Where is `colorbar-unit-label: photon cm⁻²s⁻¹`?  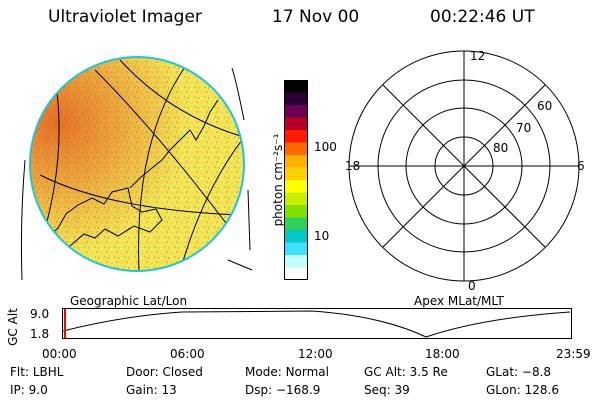 colorbar-unit-label: photon cm⁻²s⁻¹ is located at coordinates (278, 180).